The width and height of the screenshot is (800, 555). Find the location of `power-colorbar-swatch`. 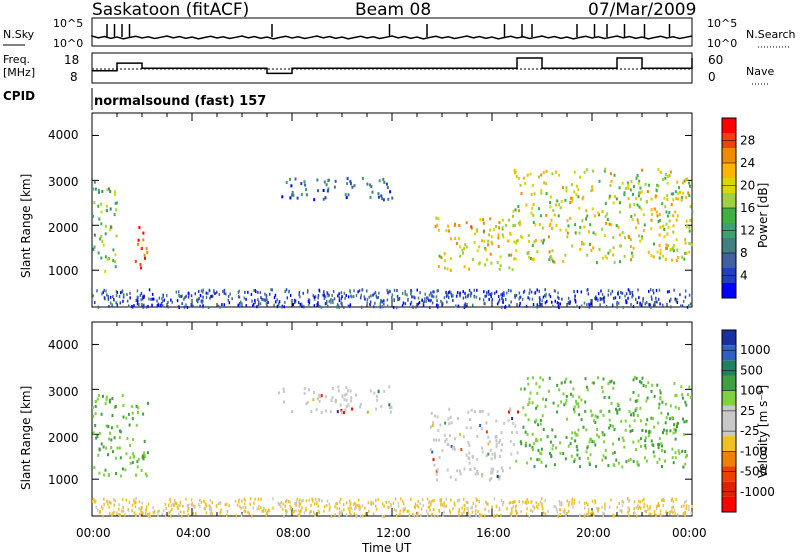

power-colorbar-swatch is located at coordinates (729, 290).